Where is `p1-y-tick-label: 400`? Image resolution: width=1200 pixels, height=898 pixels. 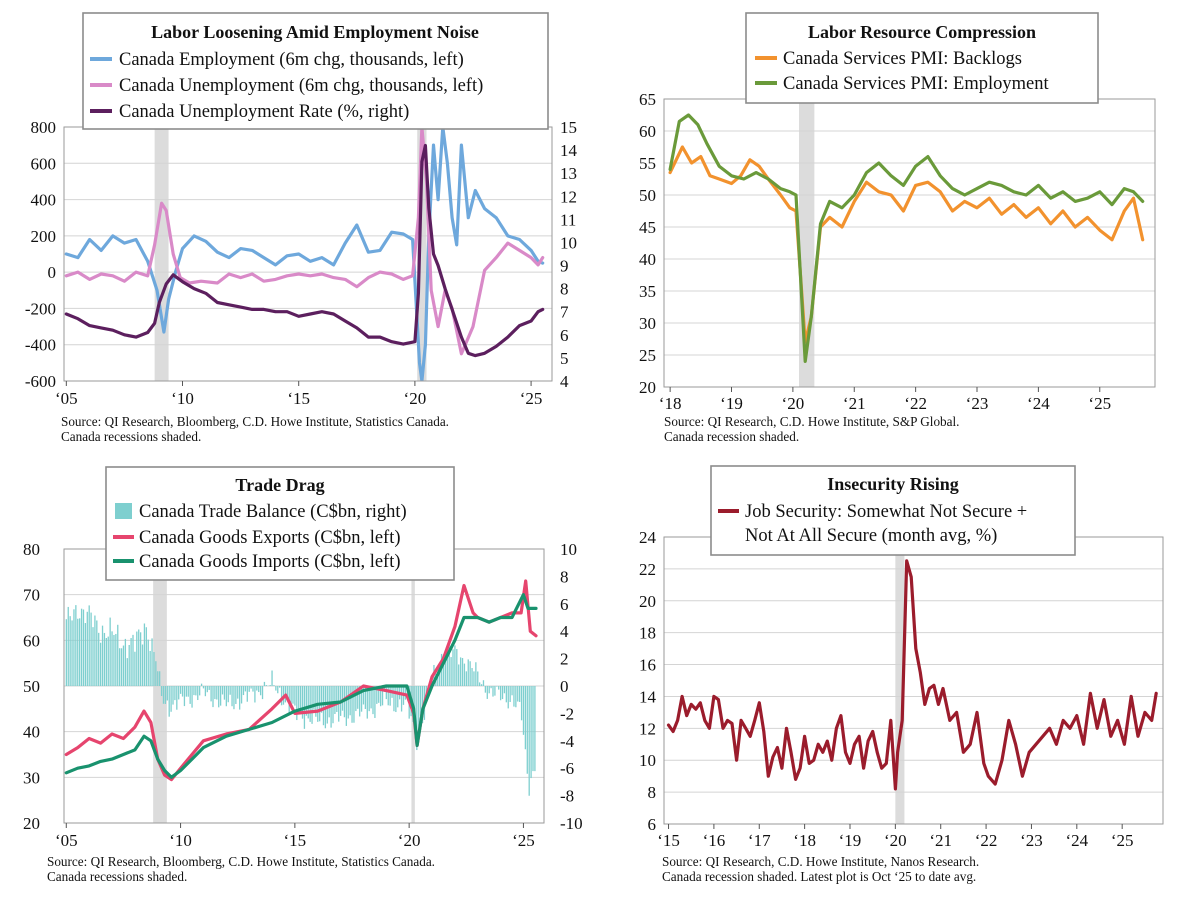
p1-y-tick-label: 400 is located at coordinates (44, 200).